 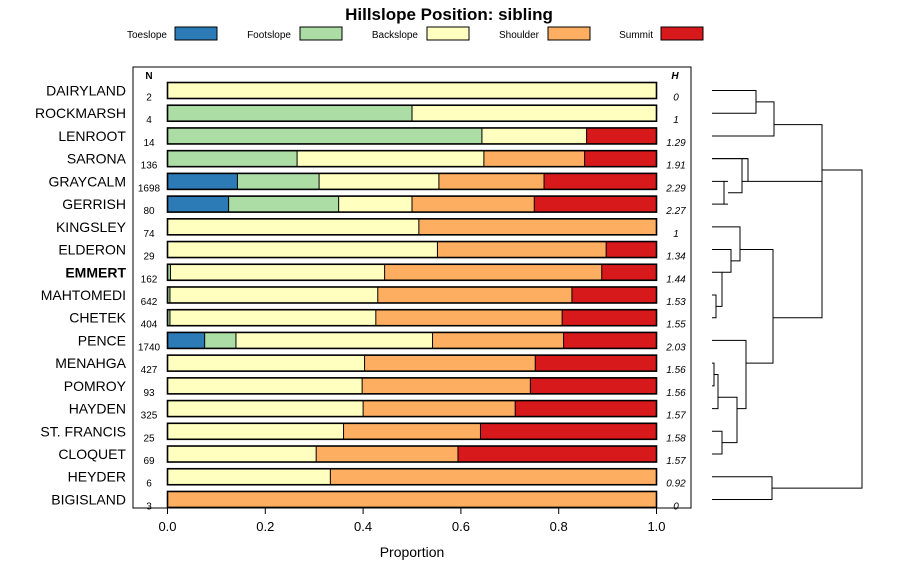 I want to click on bar-gerrish-toeslope, so click(x=198, y=204).